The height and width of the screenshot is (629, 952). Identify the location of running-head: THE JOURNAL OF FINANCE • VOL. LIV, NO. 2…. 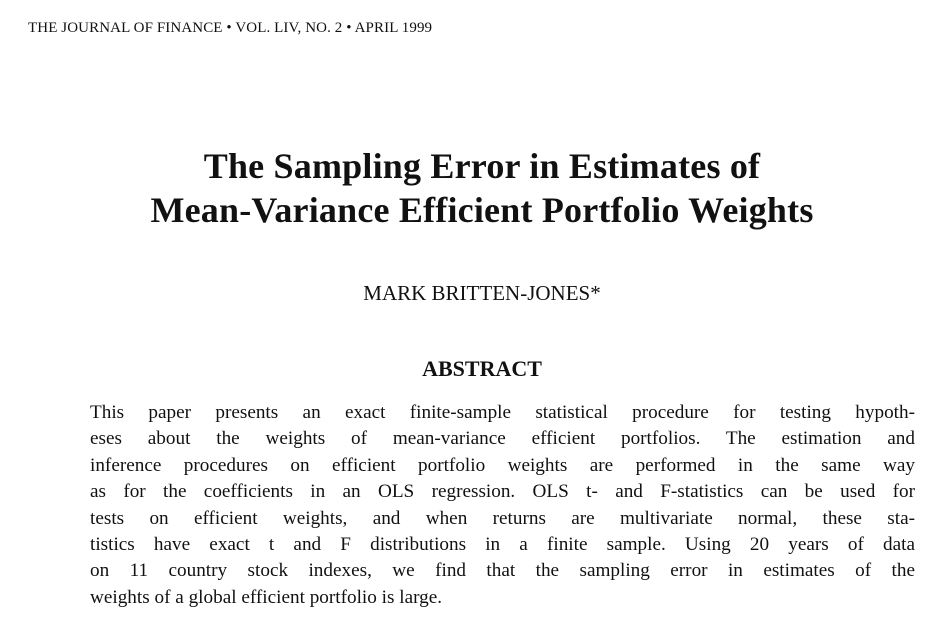
(230, 28).